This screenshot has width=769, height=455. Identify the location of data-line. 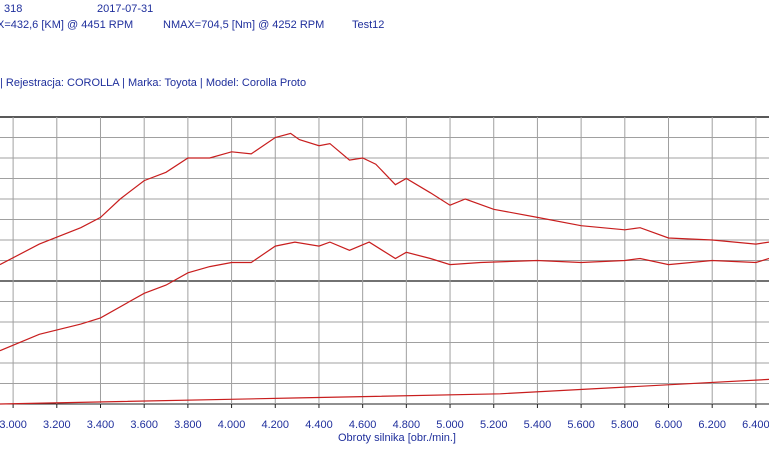
(384, 391).